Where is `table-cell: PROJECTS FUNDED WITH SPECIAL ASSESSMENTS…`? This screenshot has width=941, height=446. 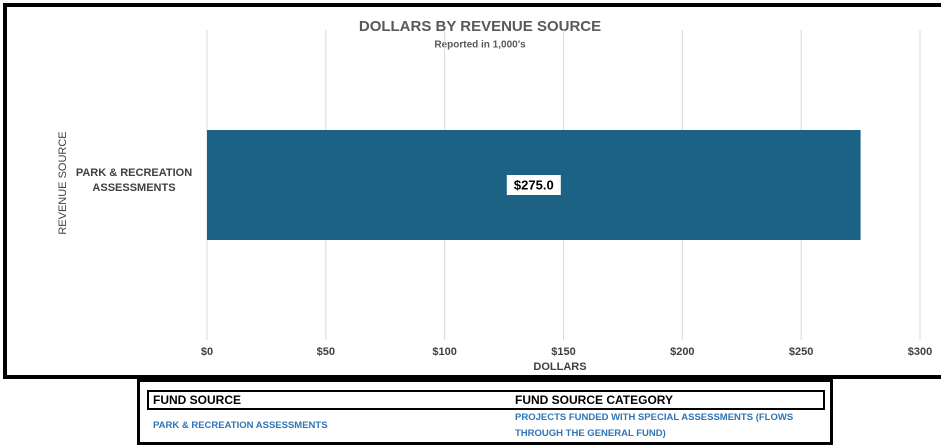
table-cell: PROJECTS FUNDED WITH SPECIAL ASSESSMENTS… is located at coordinates (654, 425).